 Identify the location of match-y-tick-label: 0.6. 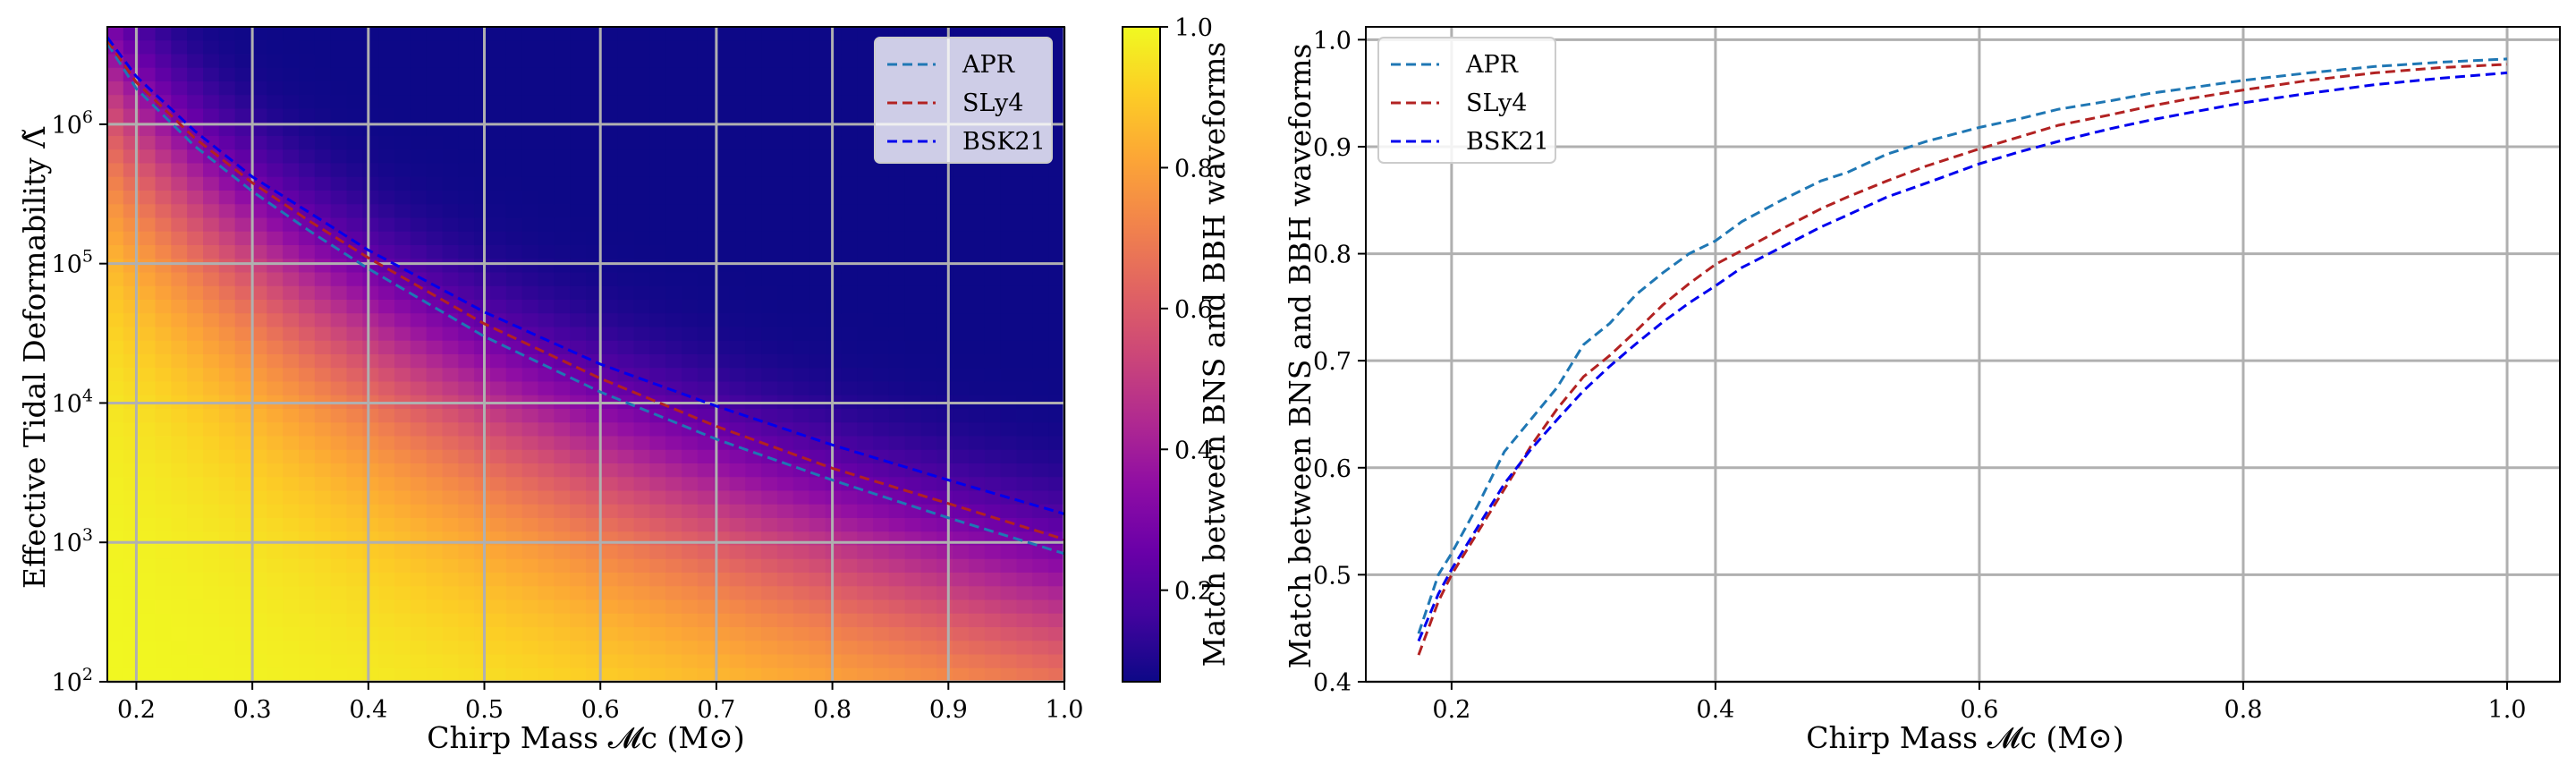
(1332, 469).